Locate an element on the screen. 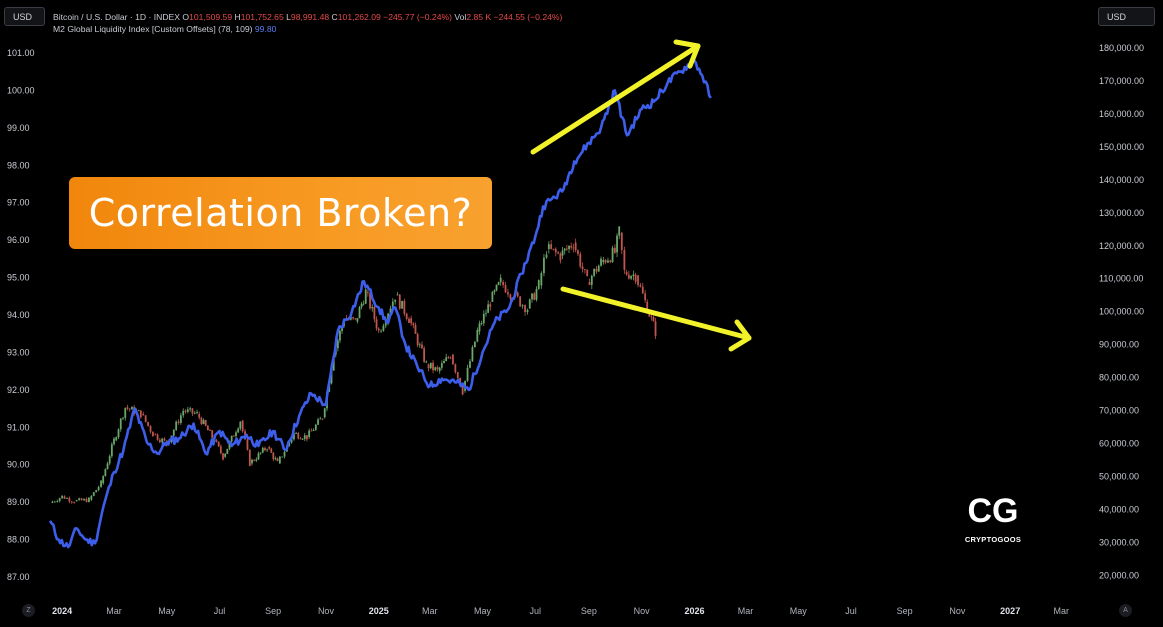  callout-text: Correlation Broken? is located at coordinates (280, 213).